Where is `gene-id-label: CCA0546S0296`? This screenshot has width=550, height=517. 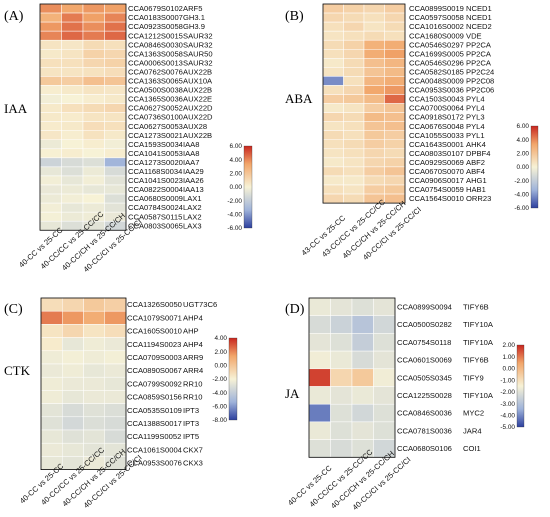
gene-id-label: CCA0546S0296 is located at coordinates (436, 62).